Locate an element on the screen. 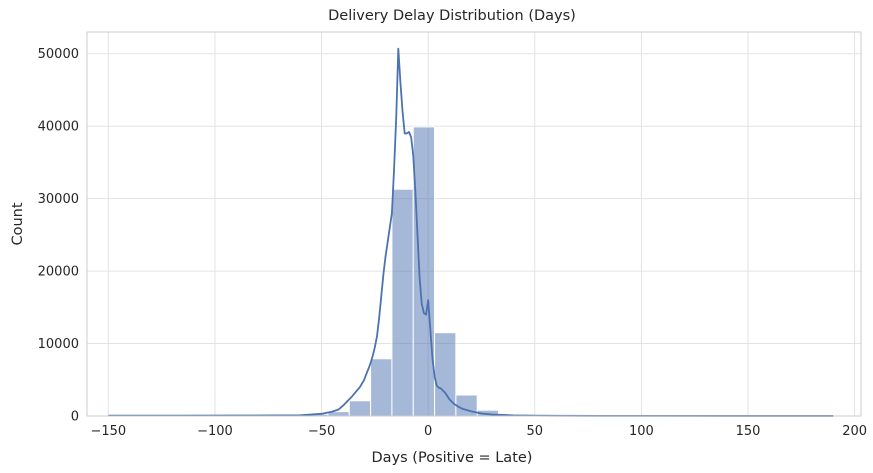 This screenshot has height=473, width=873. y-tick-label: 30000 is located at coordinates (58, 199).